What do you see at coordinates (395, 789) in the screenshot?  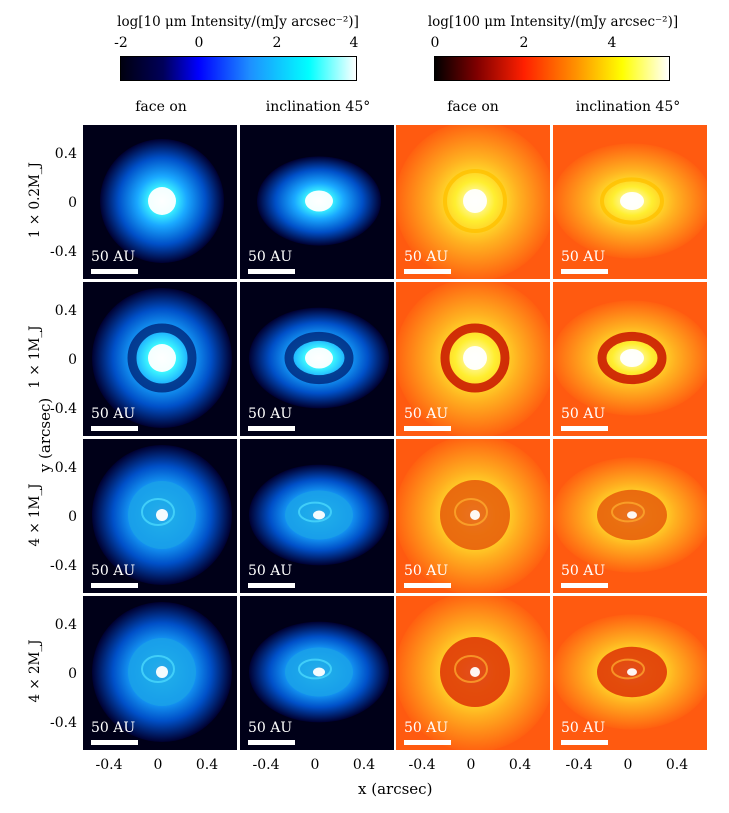 I see `x-axis-label: x (arcsec)` at bounding box center [395, 789].